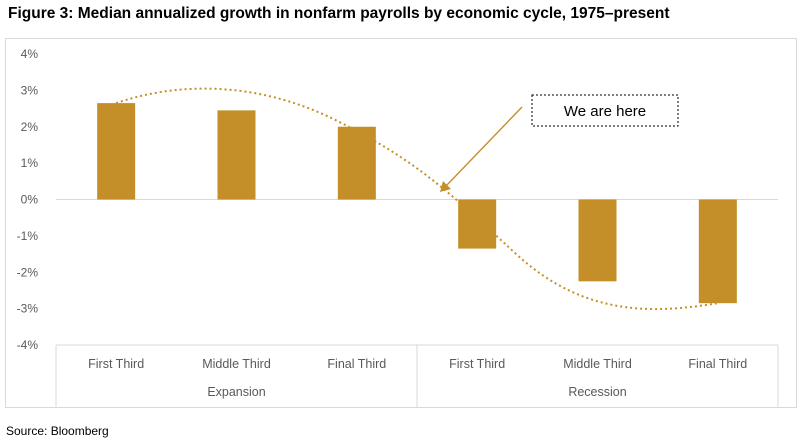 This screenshot has height=443, width=803. Describe the element at coordinates (416, 392) in the screenshot. I see `x-axis-groups: Expansion Recession` at that location.